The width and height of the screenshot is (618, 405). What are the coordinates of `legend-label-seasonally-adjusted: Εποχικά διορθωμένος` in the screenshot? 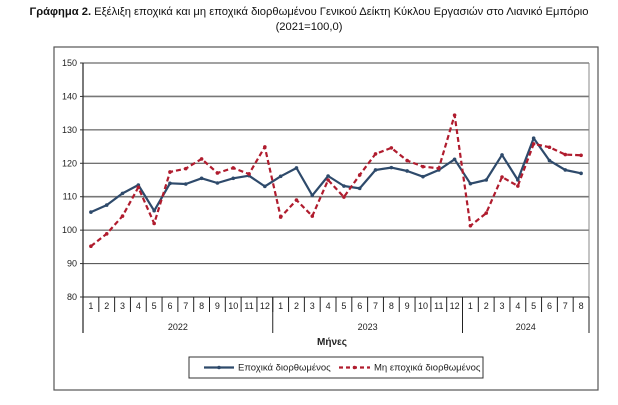 It's located at (284, 368).